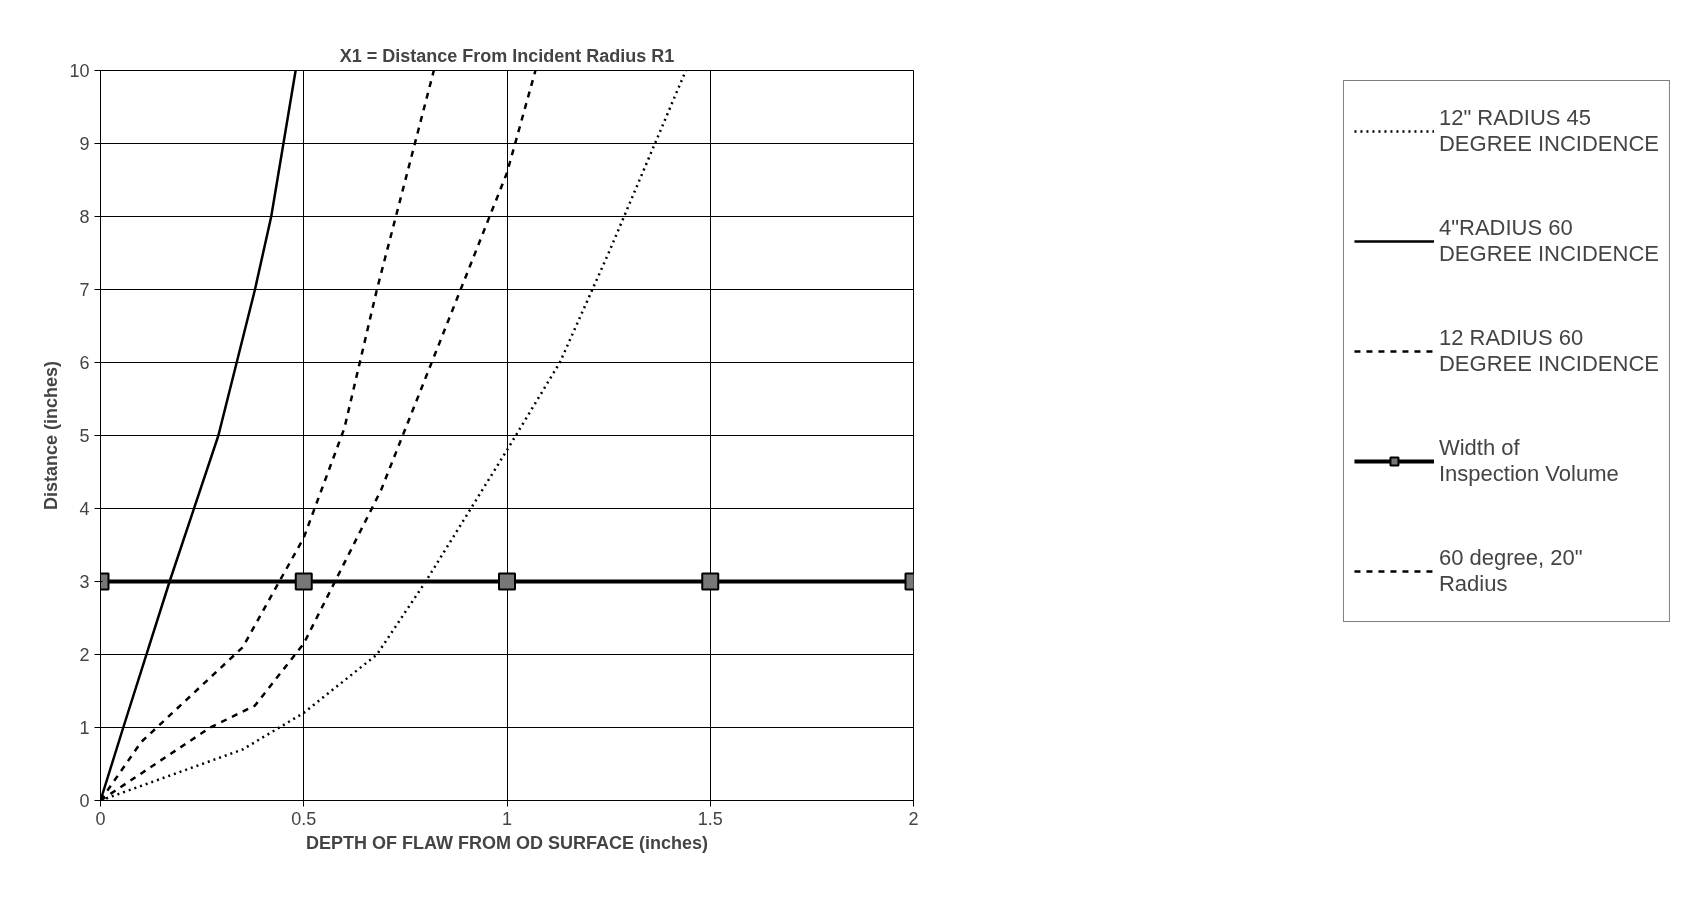  Describe the element at coordinates (1528, 461) in the screenshot. I see `legend-label: Width of Inspection Volume` at that location.